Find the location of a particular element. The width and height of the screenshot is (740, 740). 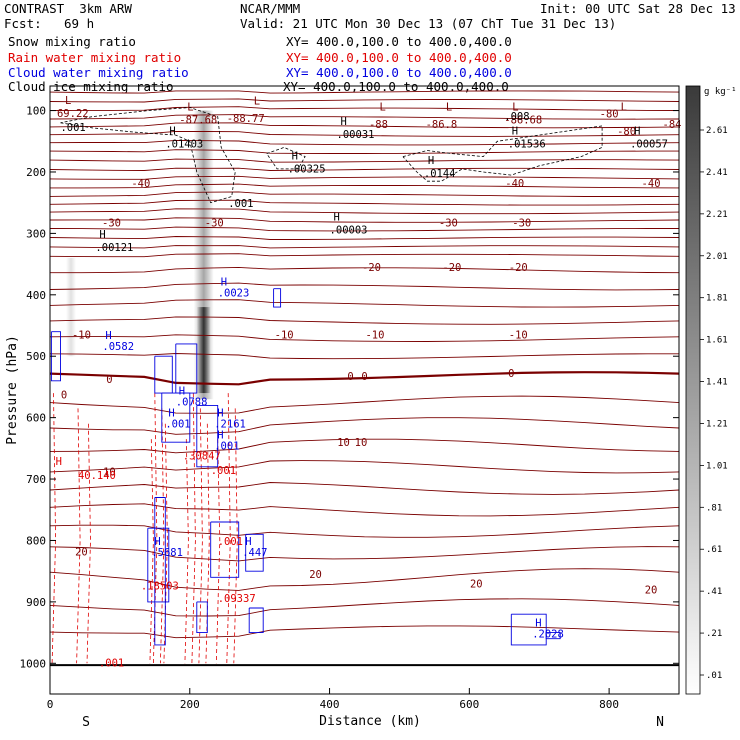

x-tick-label: 0 is located at coordinates (50, 704).